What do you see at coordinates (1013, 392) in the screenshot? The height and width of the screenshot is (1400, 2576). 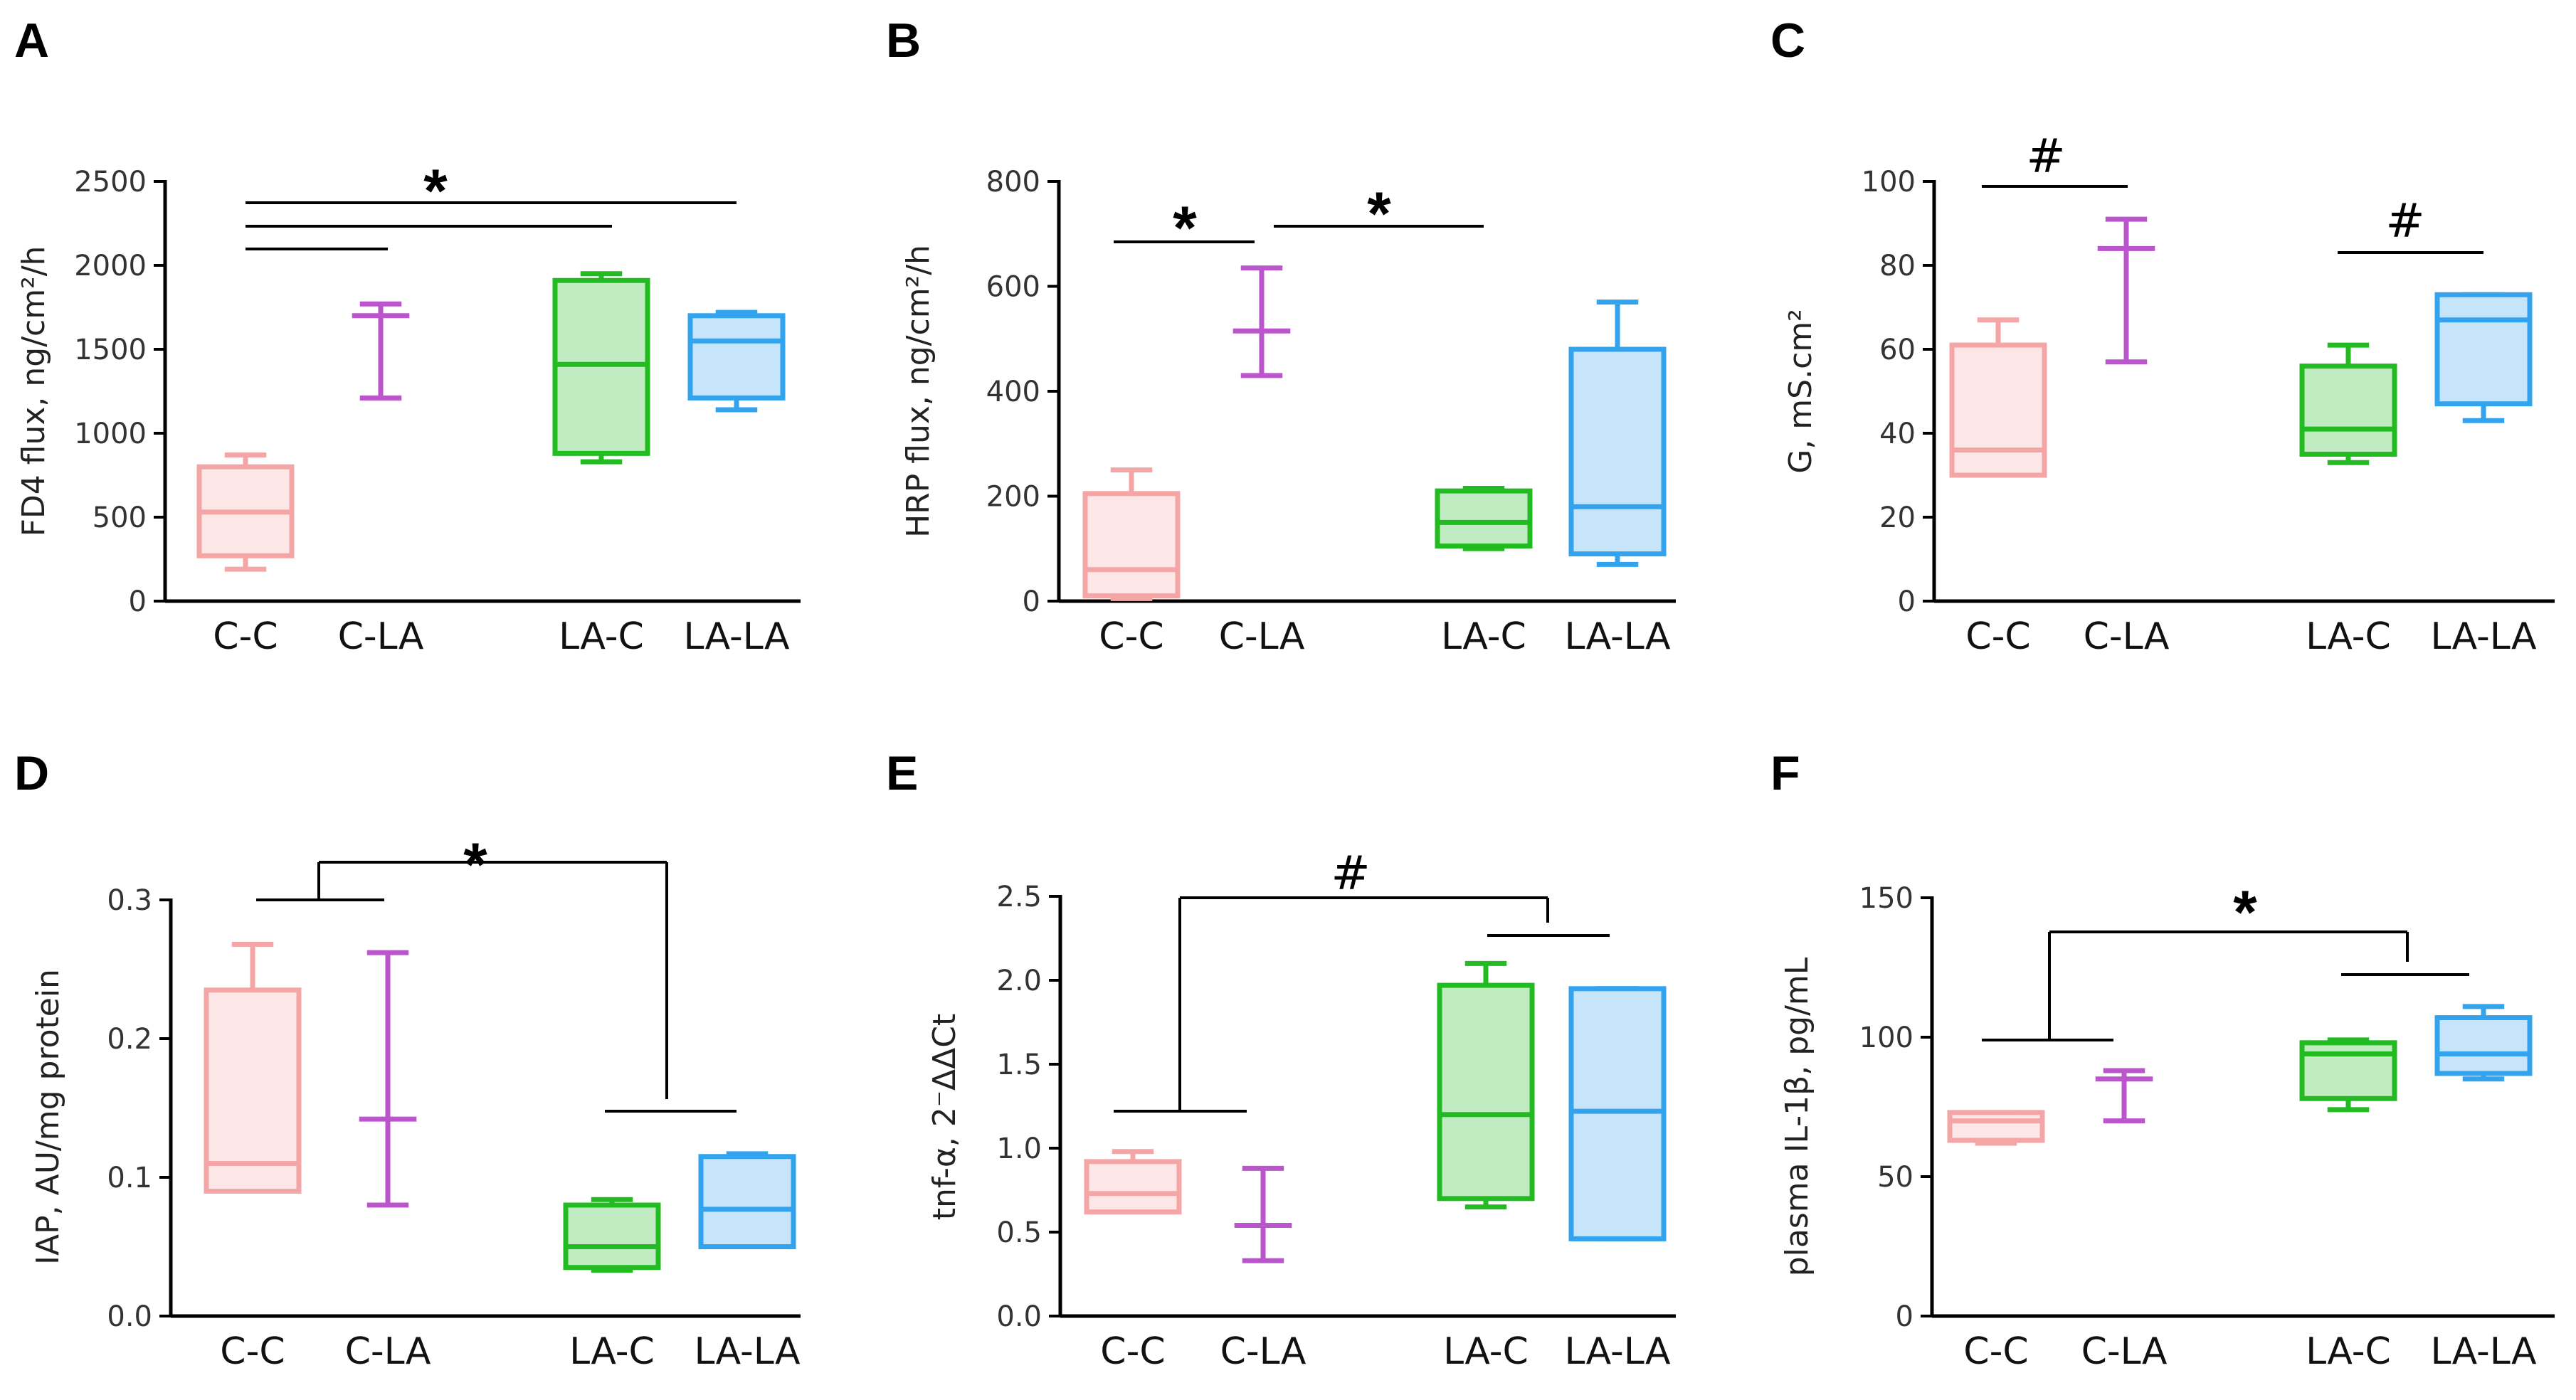 I see `y-tick-label: 400` at bounding box center [1013, 392].